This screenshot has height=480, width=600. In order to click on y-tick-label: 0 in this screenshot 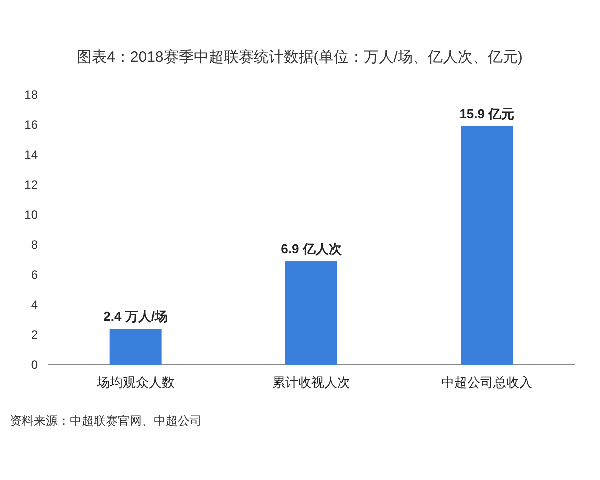, I will do `click(34, 365)`.